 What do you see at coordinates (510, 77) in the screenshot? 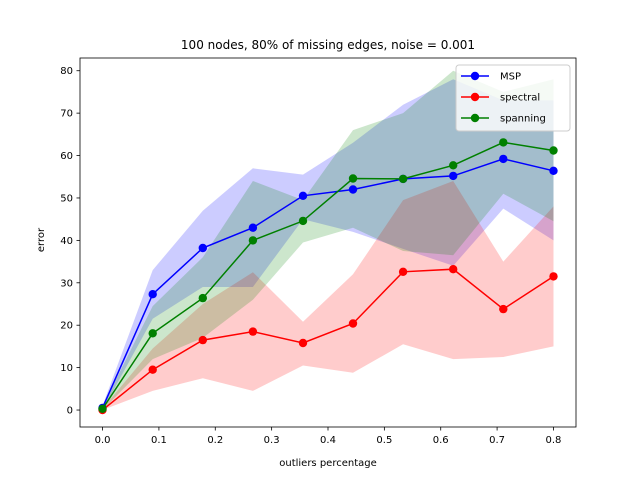
I see `legend-label-msp: MSP` at bounding box center [510, 77].